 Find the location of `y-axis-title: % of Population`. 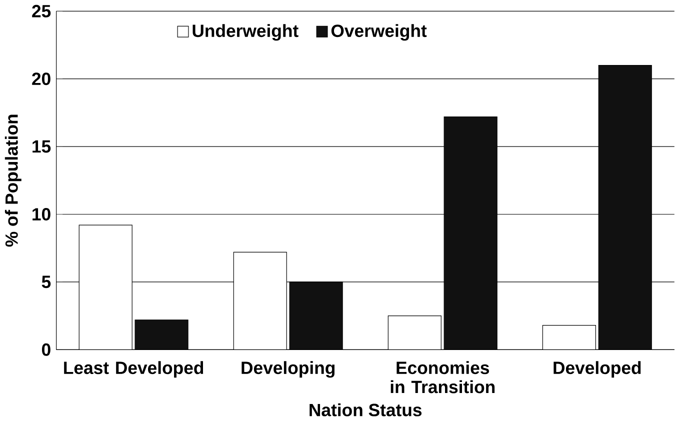

y-axis-title: % of Population is located at coordinates (13, 180).